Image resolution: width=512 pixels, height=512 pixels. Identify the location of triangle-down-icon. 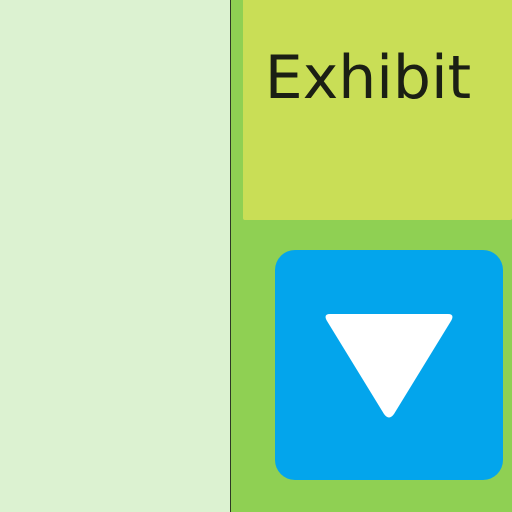
(389, 366).